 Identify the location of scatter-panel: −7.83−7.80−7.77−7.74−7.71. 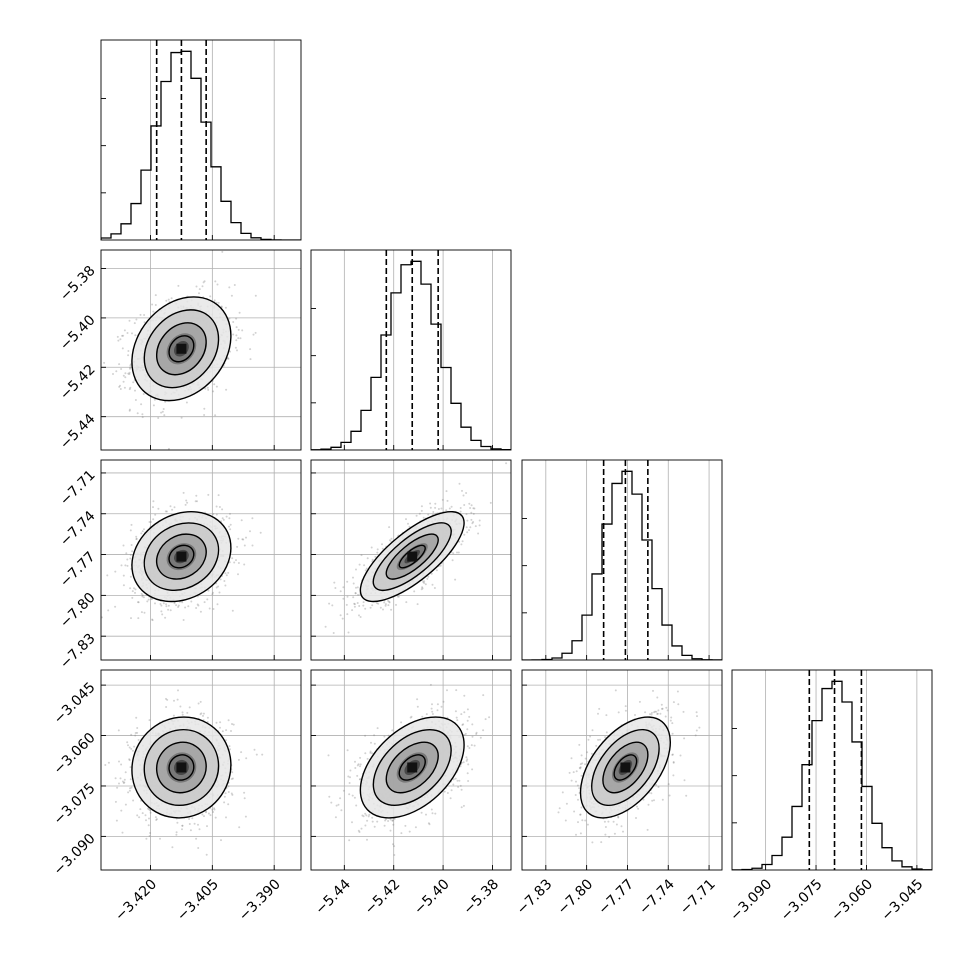
(179, 565).